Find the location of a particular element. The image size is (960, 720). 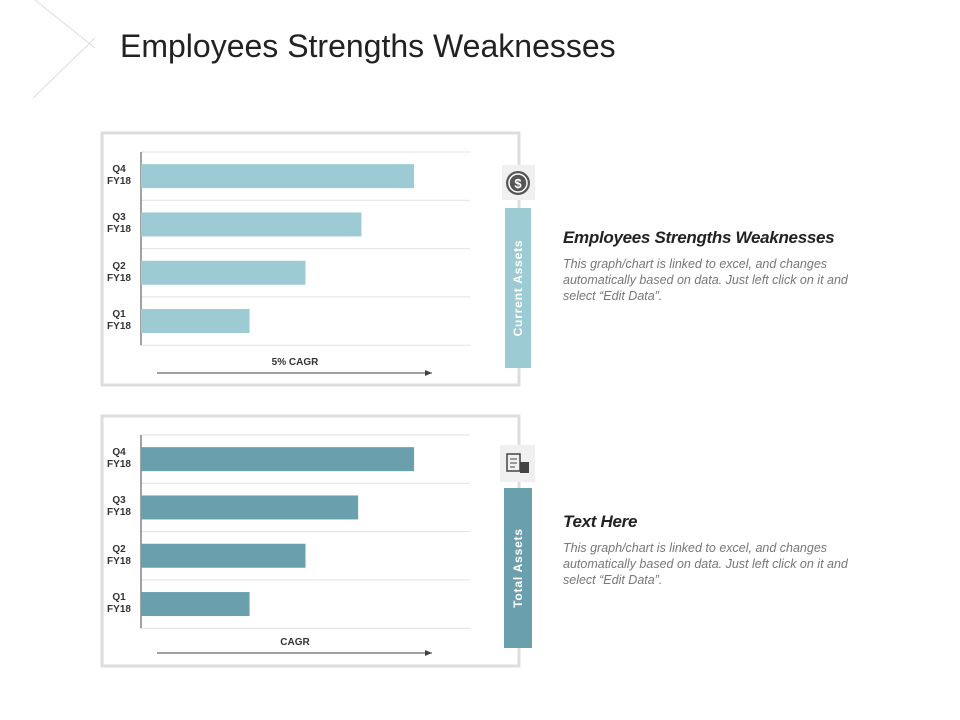

section-heading: Employees Strengths Weaknesses is located at coordinates (699, 237).